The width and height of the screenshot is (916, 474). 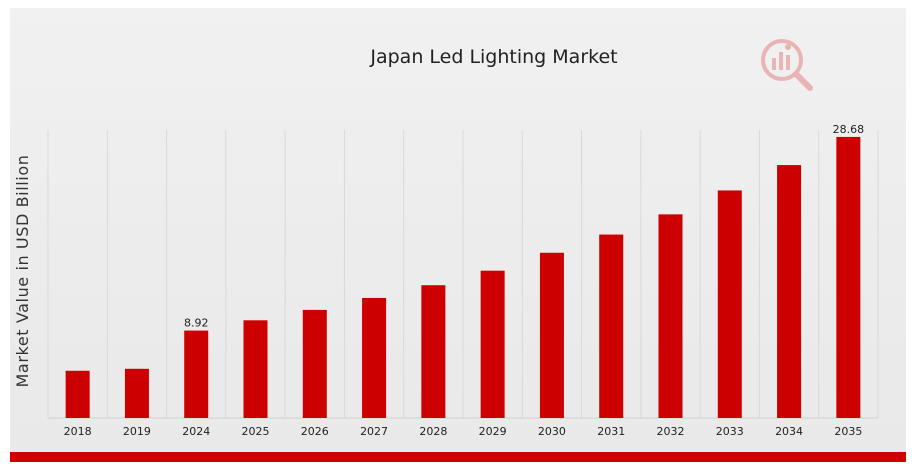 I want to click on x-tick-label: 2032, so click(x=671, y=431).